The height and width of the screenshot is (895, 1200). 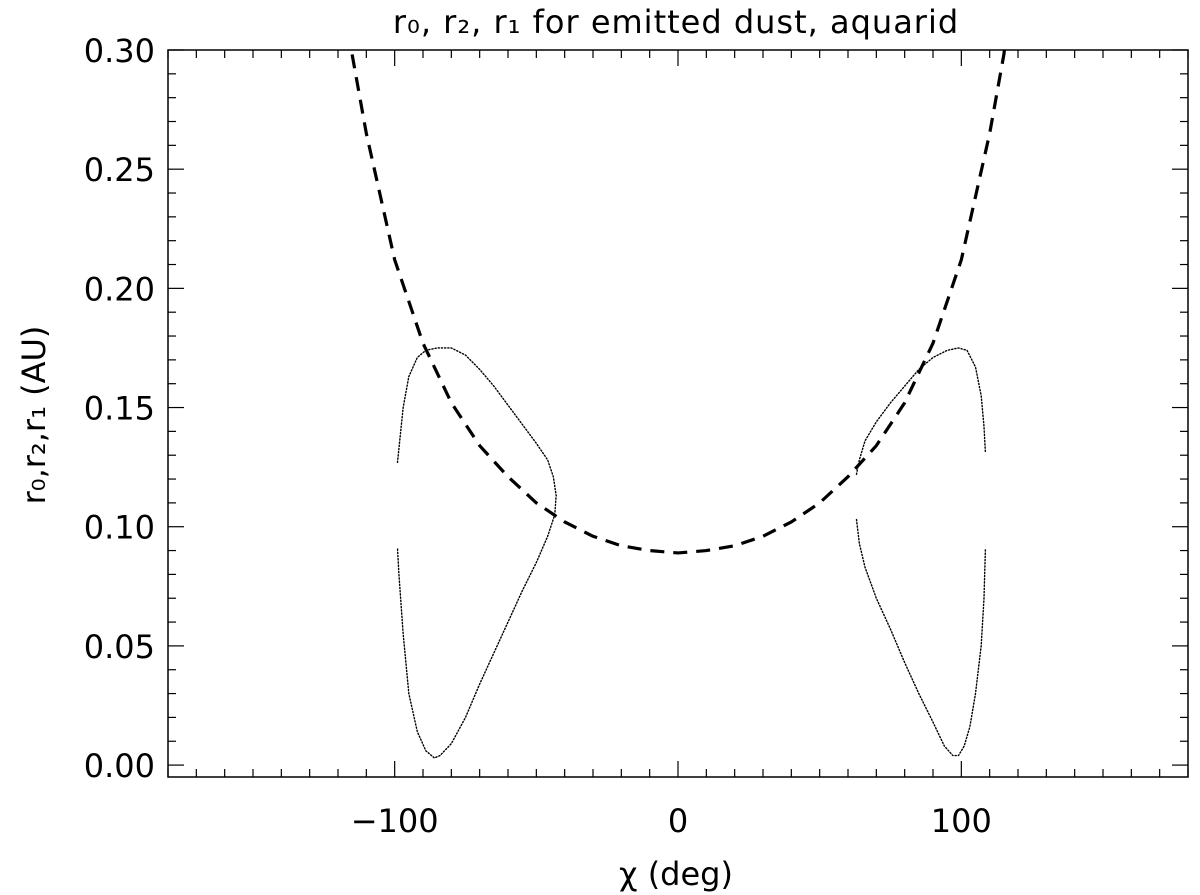 What do you see at coordinates (119, 528) in the screenshot?
I see `y-tick-label: 0.10` at bounding box center [119, 528].